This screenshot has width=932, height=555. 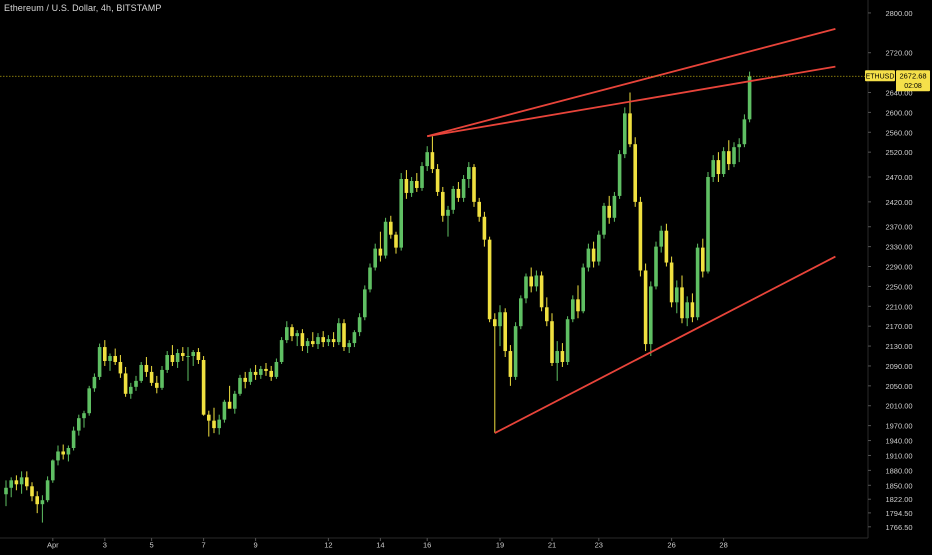 What do you see at coordinates (53, 545) in the screenshot?
I see `x-tick-label: Apr` at bounding box center [53, 545].